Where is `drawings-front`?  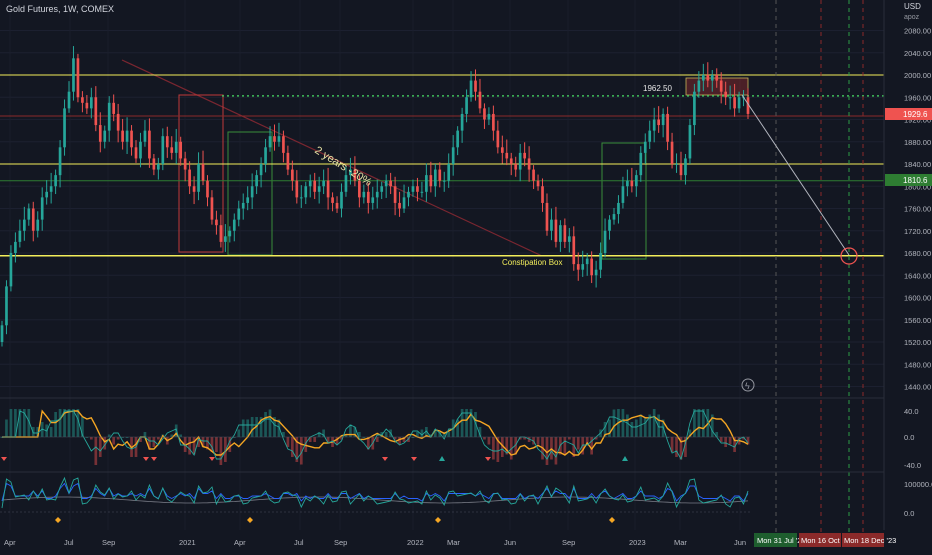
drawings-front is located at coordinates (799, 179).